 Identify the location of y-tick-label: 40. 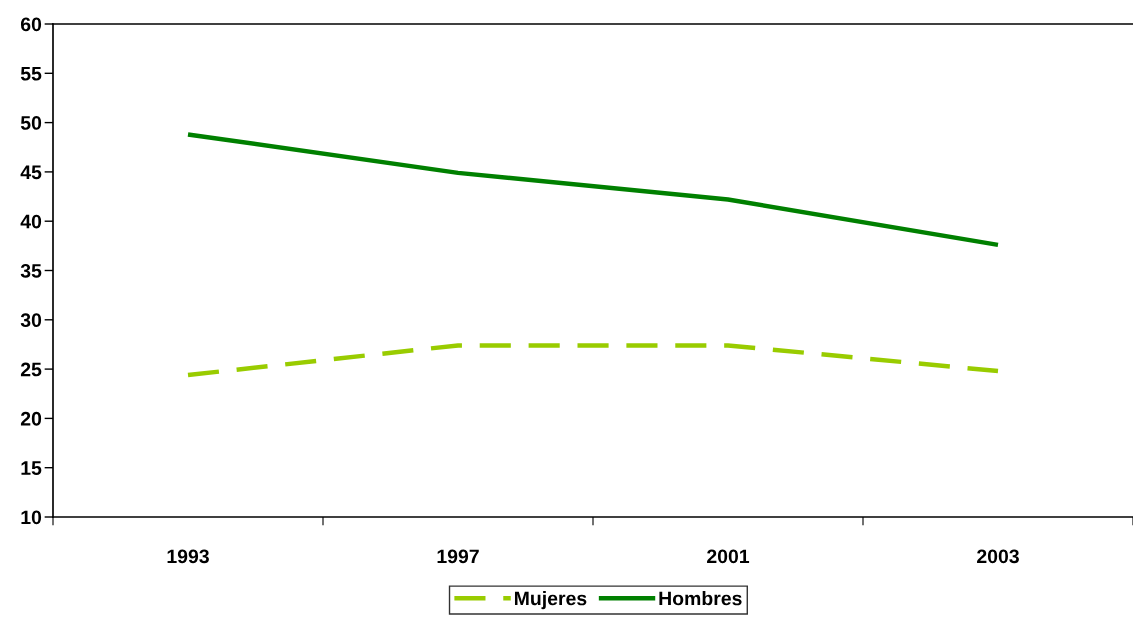
(31, 221).